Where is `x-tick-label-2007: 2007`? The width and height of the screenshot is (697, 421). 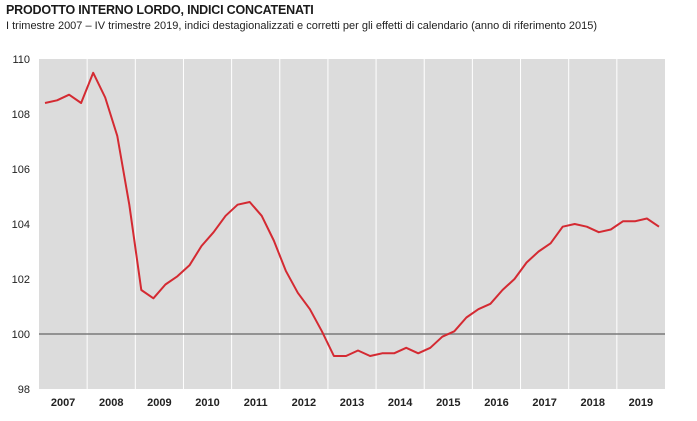 x-tick-label-2007: 2007 is located at coordinates (63, 403).